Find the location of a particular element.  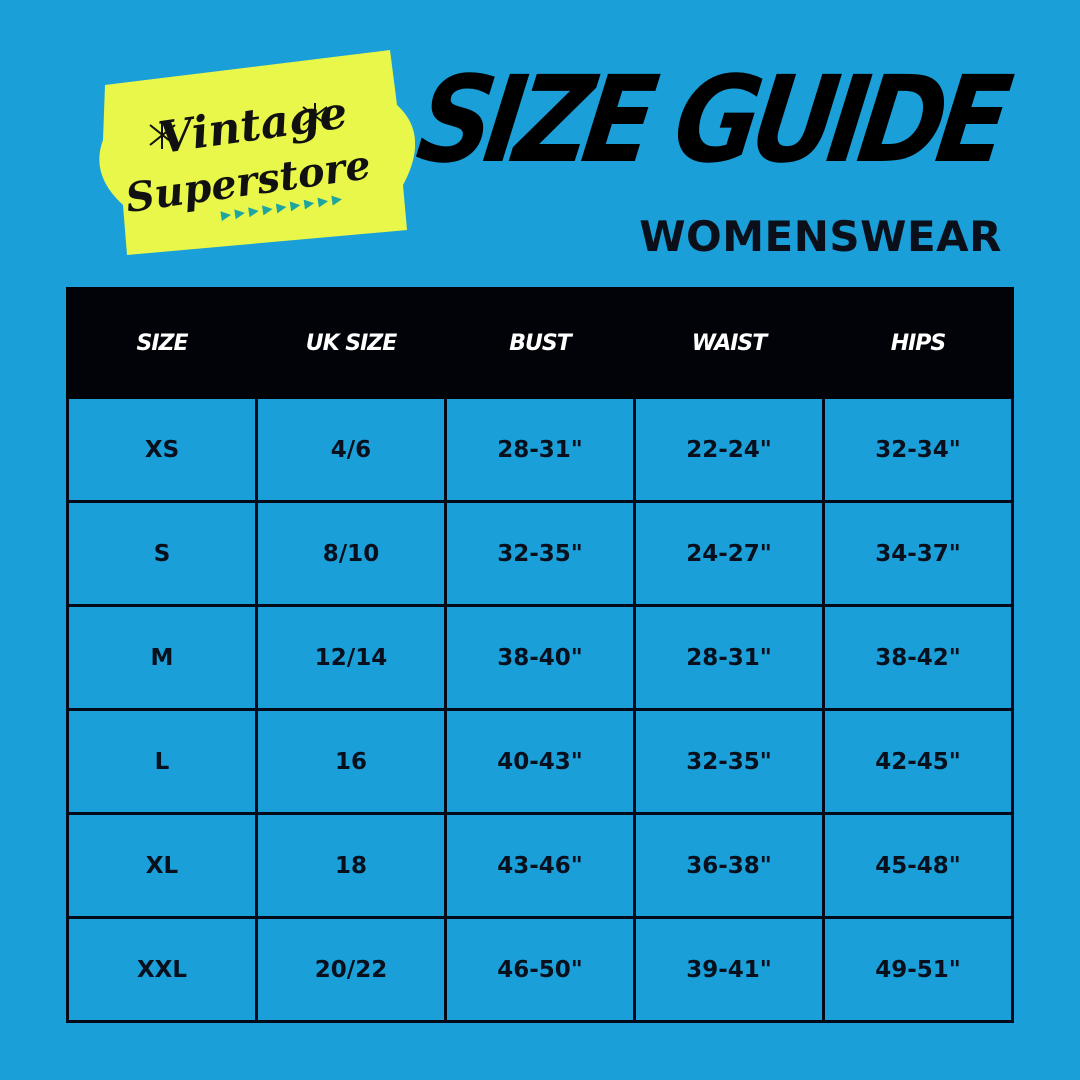

table-row: XS 4/6 28-31" 22-24" 32-34" is located at coordinates (540, 449).